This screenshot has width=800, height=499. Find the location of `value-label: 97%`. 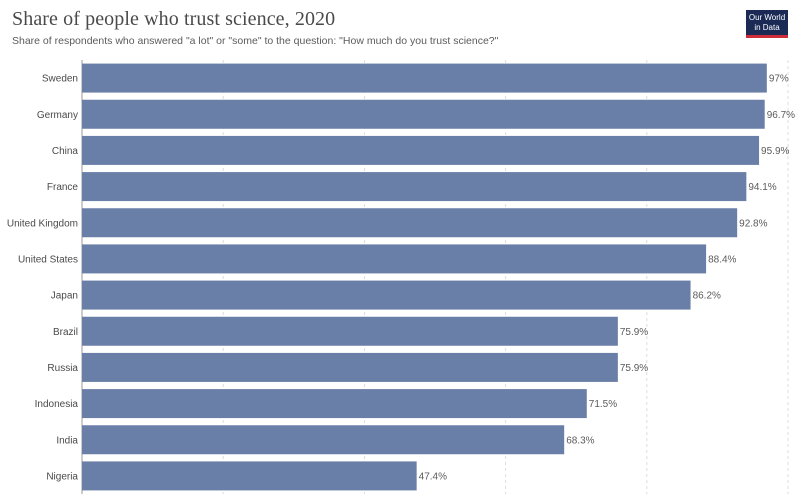

value-label: 97% is located at coordinates (779, 79).